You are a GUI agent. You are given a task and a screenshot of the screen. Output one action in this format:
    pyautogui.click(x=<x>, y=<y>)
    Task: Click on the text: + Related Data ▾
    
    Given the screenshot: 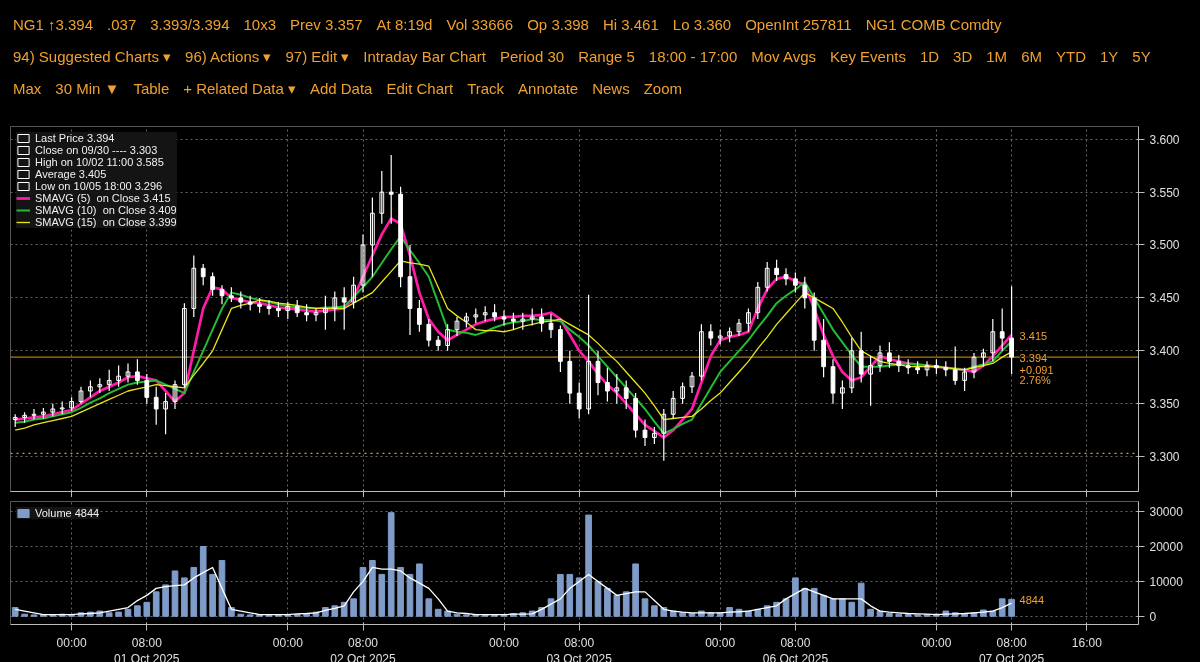 What is the action you would take?
    pyautogui.click(x=239, y=89)
    